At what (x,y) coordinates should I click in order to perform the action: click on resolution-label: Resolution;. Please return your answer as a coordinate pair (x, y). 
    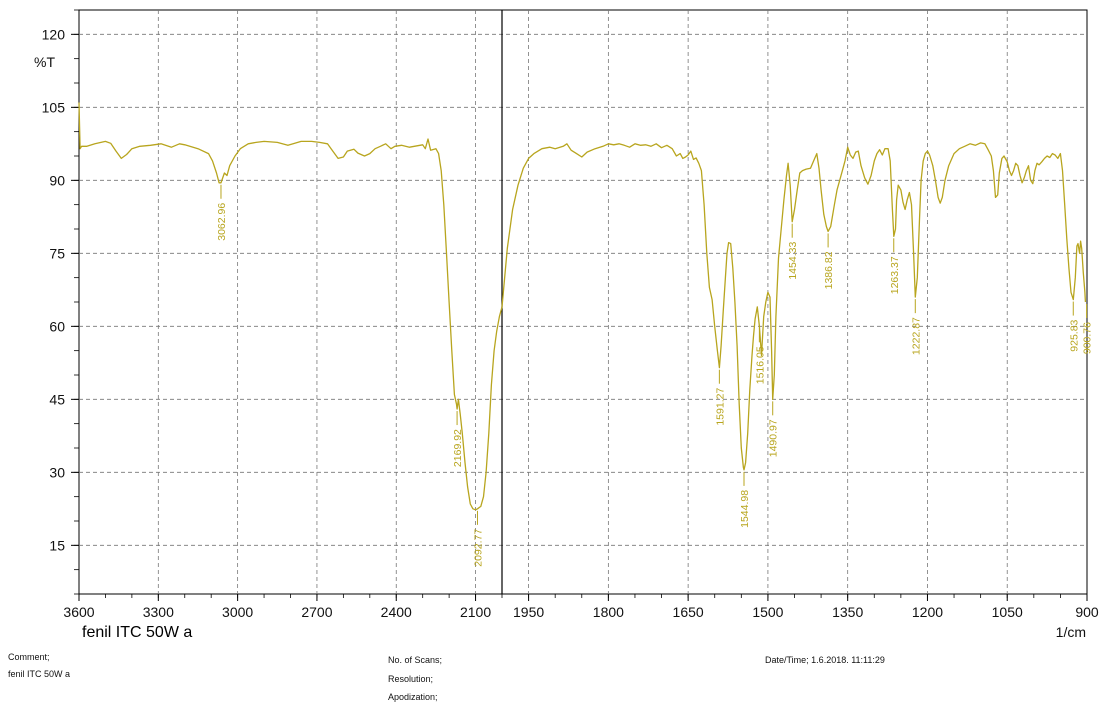
    Looking at the image, I should click on (411, 679).